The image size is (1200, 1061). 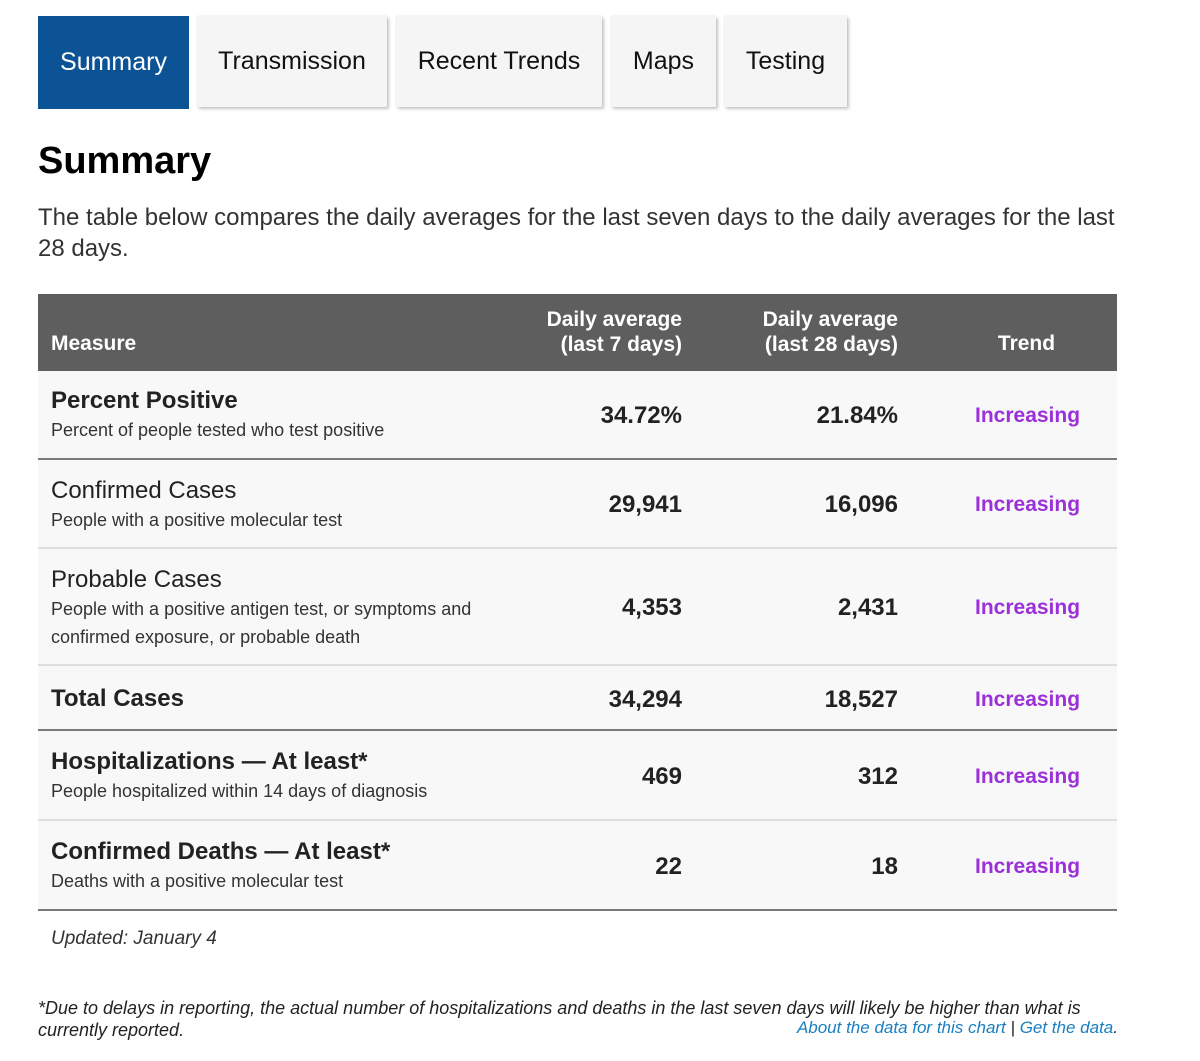 What do you see at coordinates (901, 1027) in the screenshot?
I see `about-data-link: About the data for this chart` at bounding box center [901, 1027].